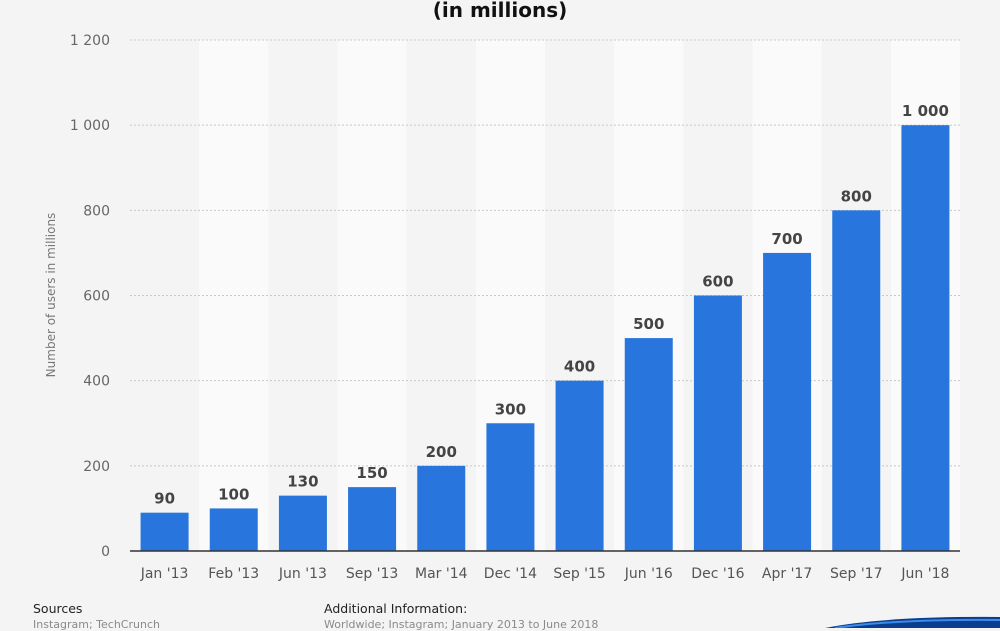 The height and width of the screenshot is (631, 1000). Describe the element at coordinates (925, 111) in the screenshot. I see `data-label: 1 000` at that location.